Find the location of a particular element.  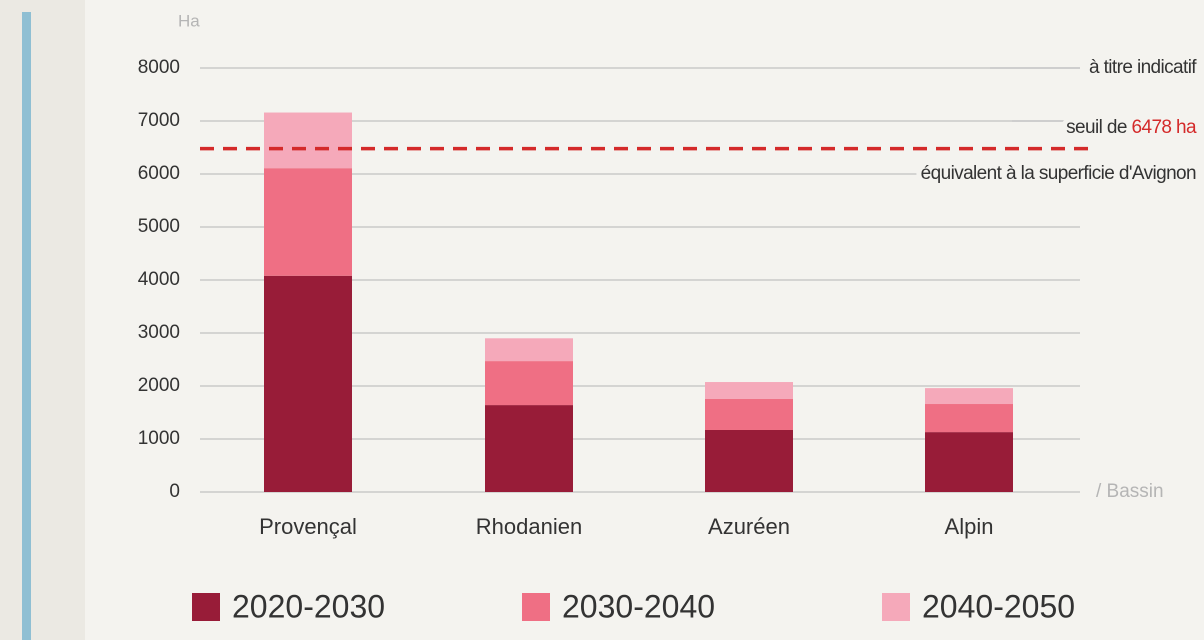

annotation: équivalent à la superficie d'Avignon is located at coordinates (1058, 173).